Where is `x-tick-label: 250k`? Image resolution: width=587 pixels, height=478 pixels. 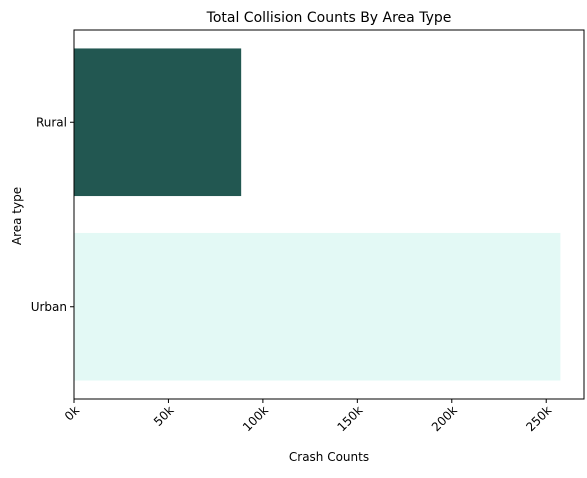
x-tick-label: 250k is located at coordinates (538, 418).